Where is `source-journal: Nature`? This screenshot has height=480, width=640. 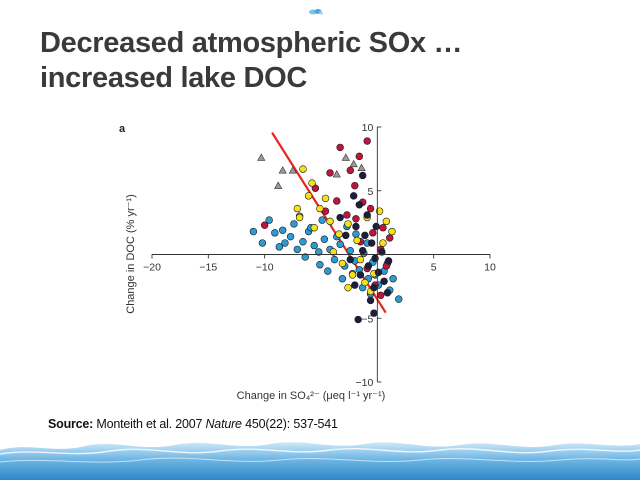
source-journal: Nature is located at coordinates (223, 424).